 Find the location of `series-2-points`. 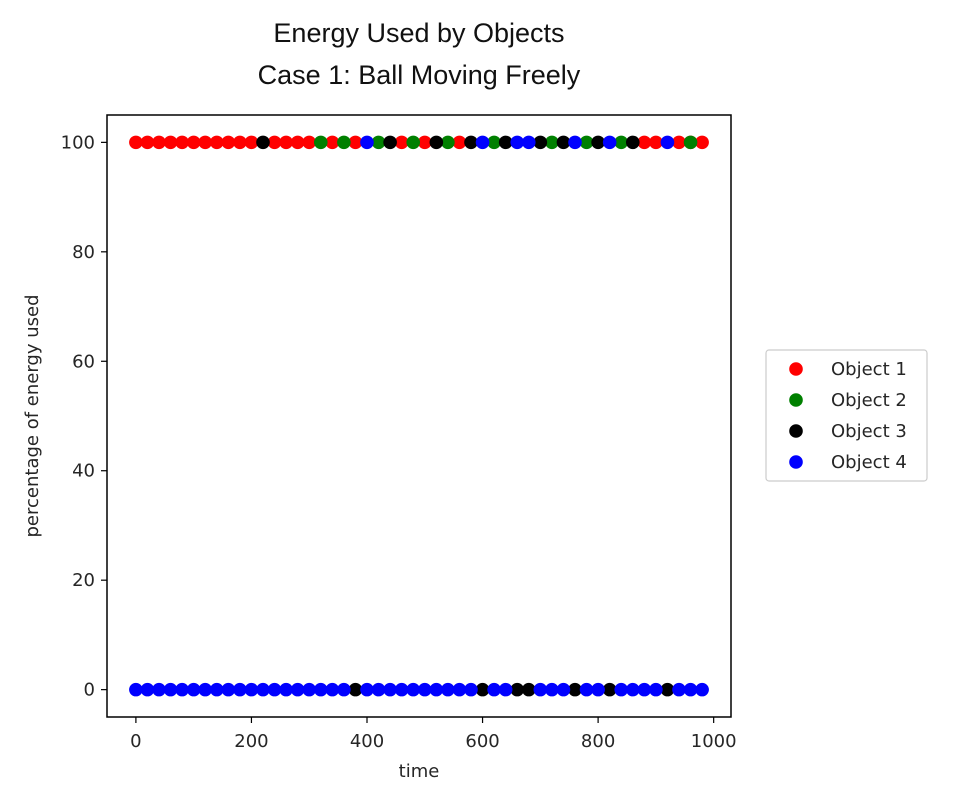

series-2-points is located at coordinates (505, 142).